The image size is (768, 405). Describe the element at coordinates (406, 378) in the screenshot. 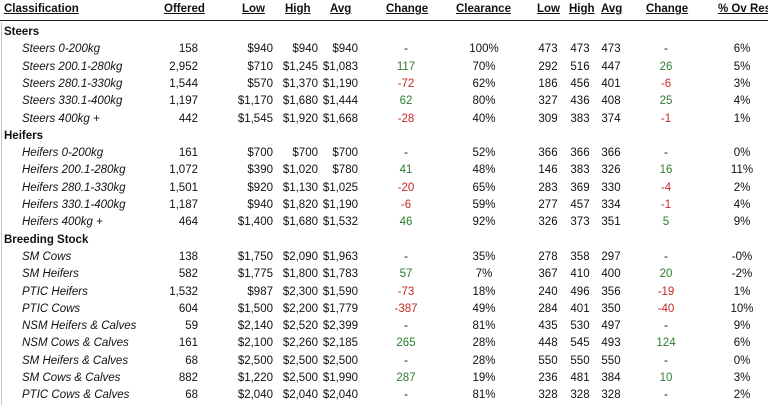

I see `chg-cell: 287` at that location.